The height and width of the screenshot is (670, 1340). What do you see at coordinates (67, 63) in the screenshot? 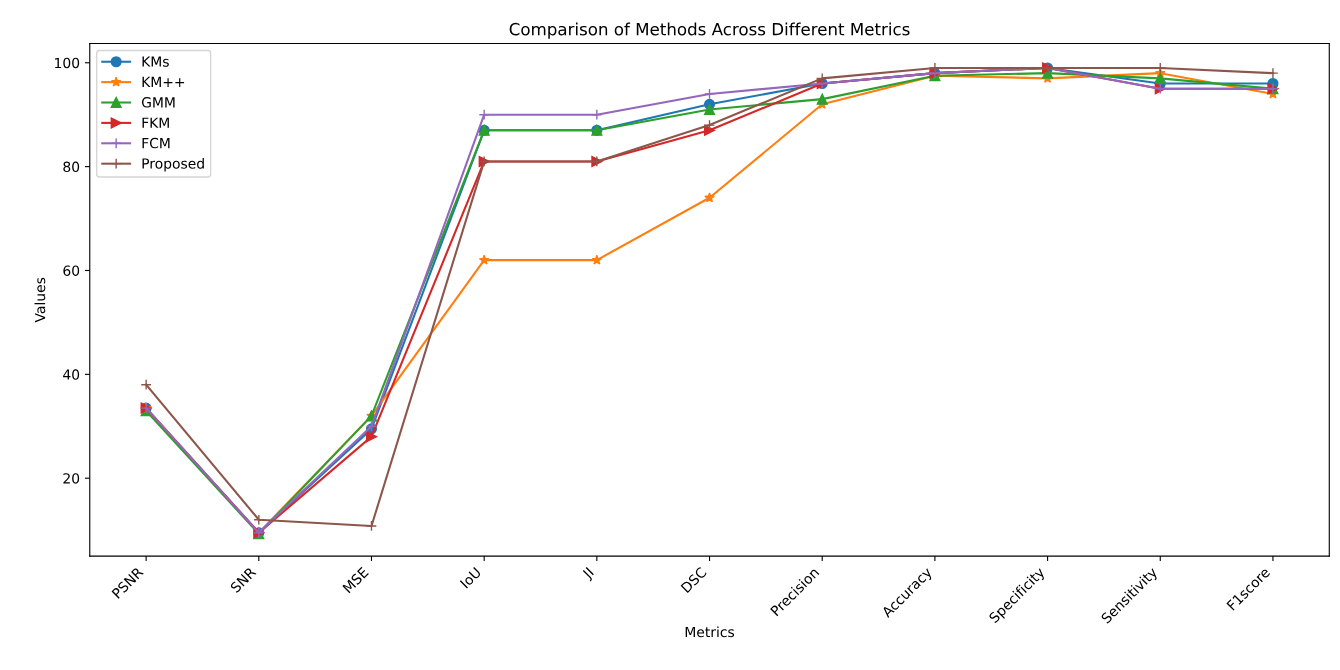
I see `y-tick-label: 100` at bounding box center [67, 63].